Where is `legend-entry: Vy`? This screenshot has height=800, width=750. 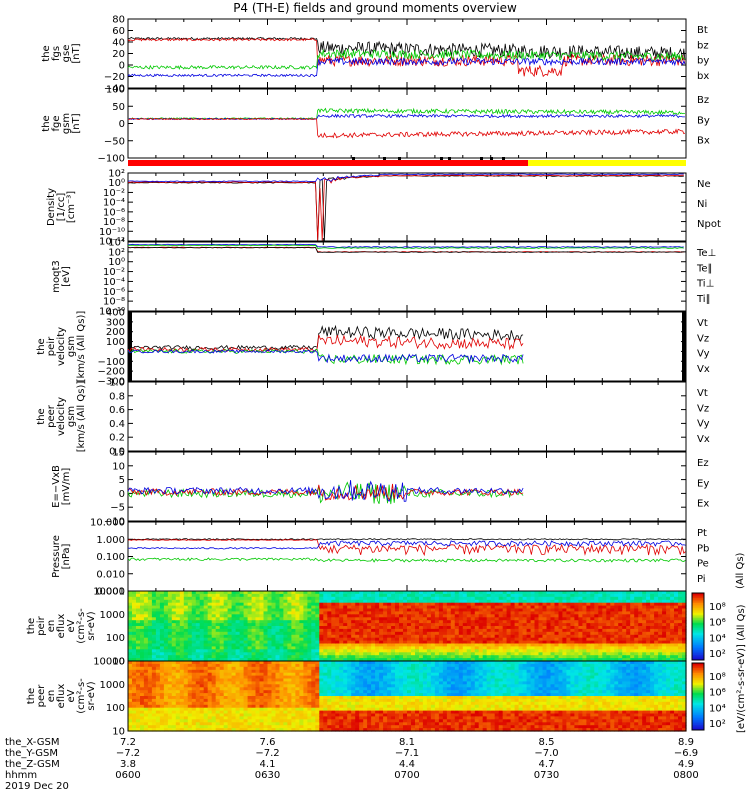 legend-entry: Vy is located at coordinates (703, 354).